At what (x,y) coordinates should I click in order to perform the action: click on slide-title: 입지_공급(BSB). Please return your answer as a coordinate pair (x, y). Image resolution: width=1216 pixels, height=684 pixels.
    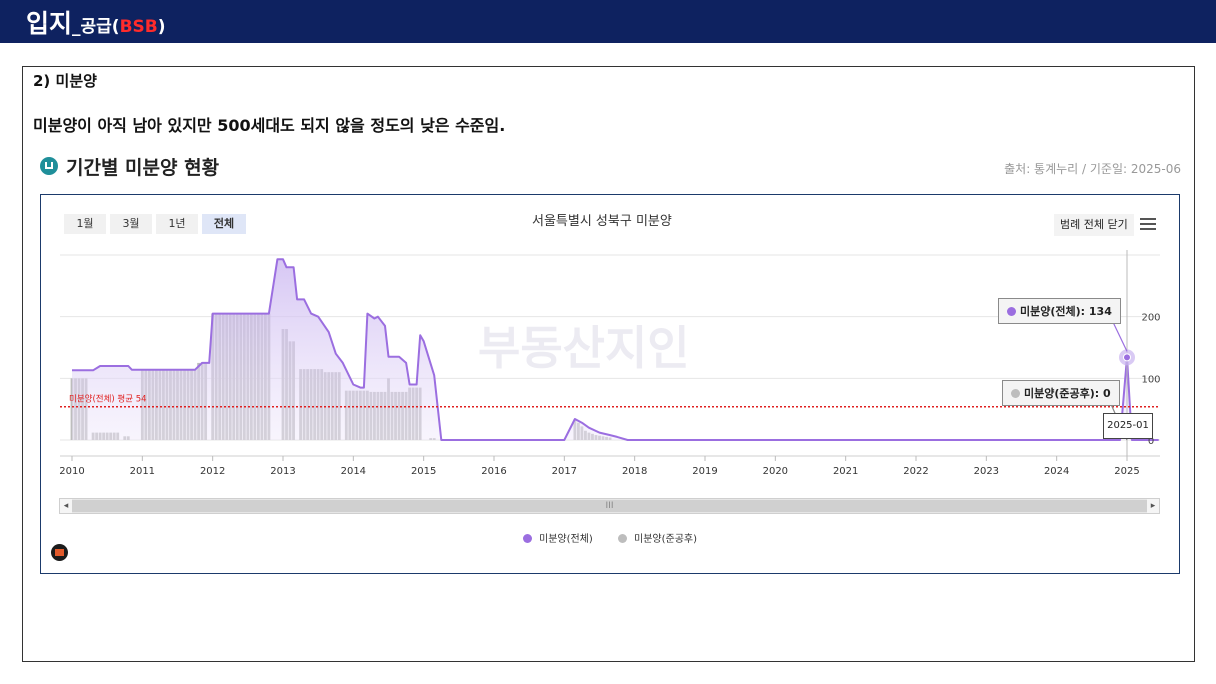
    Looking at the image, I should click on (96, 22).